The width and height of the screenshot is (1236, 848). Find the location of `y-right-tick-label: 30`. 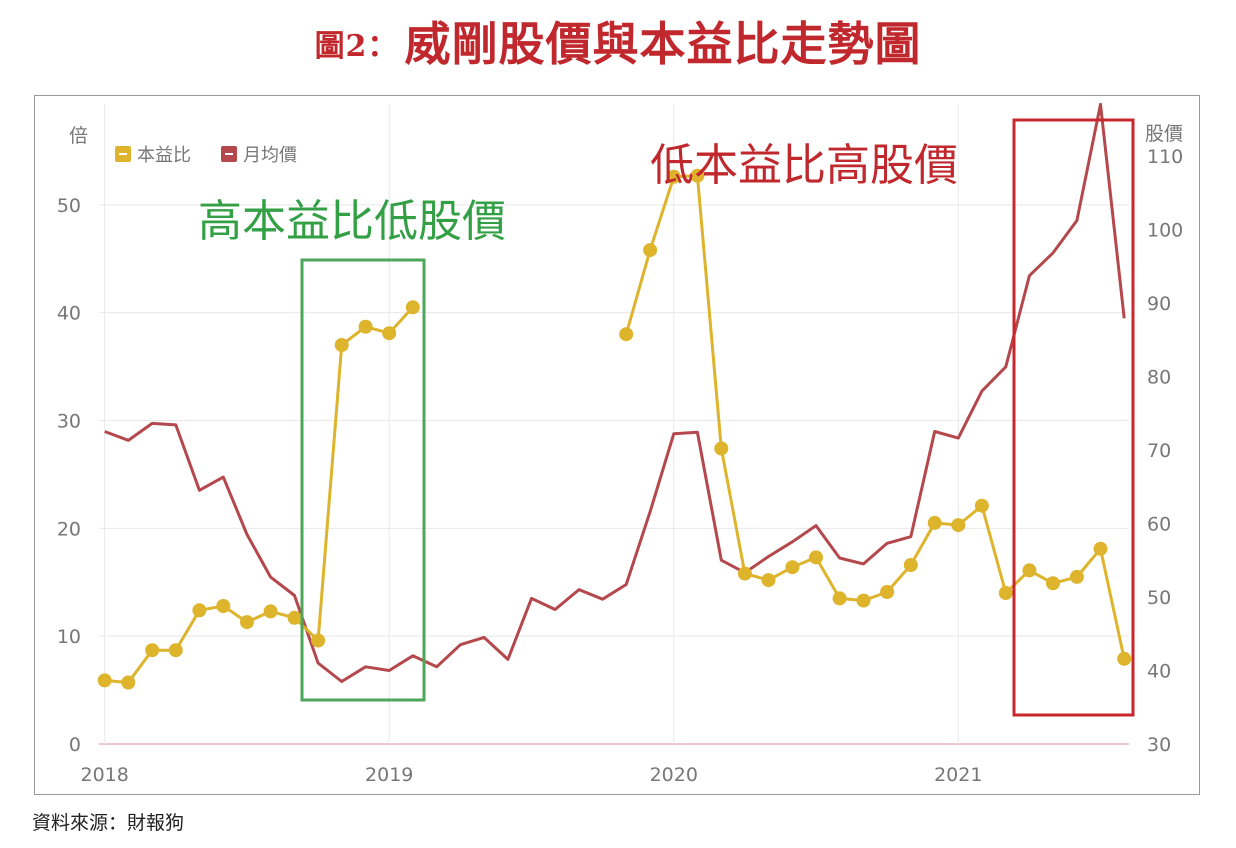

y-right-tick-label: 30 is located at coordinates (1159, 745).